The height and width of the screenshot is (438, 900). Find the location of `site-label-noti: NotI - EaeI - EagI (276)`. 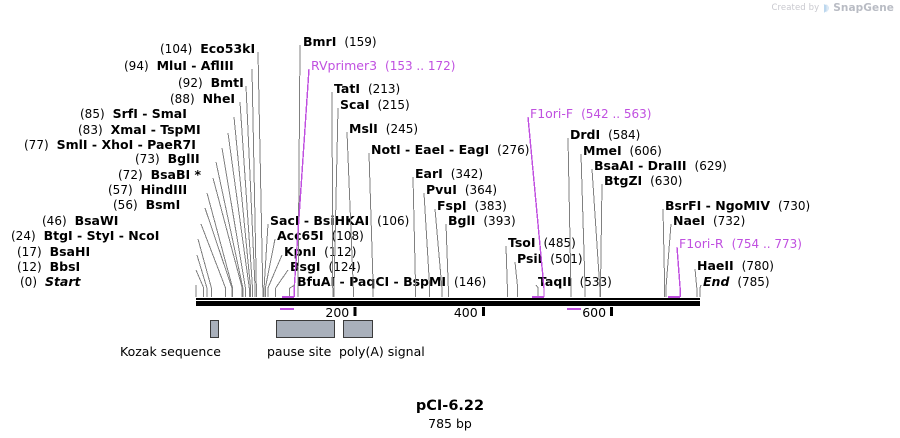

site-label-noti: NotI - EaeI - EagI (276) is located at coordinates (450, 150).